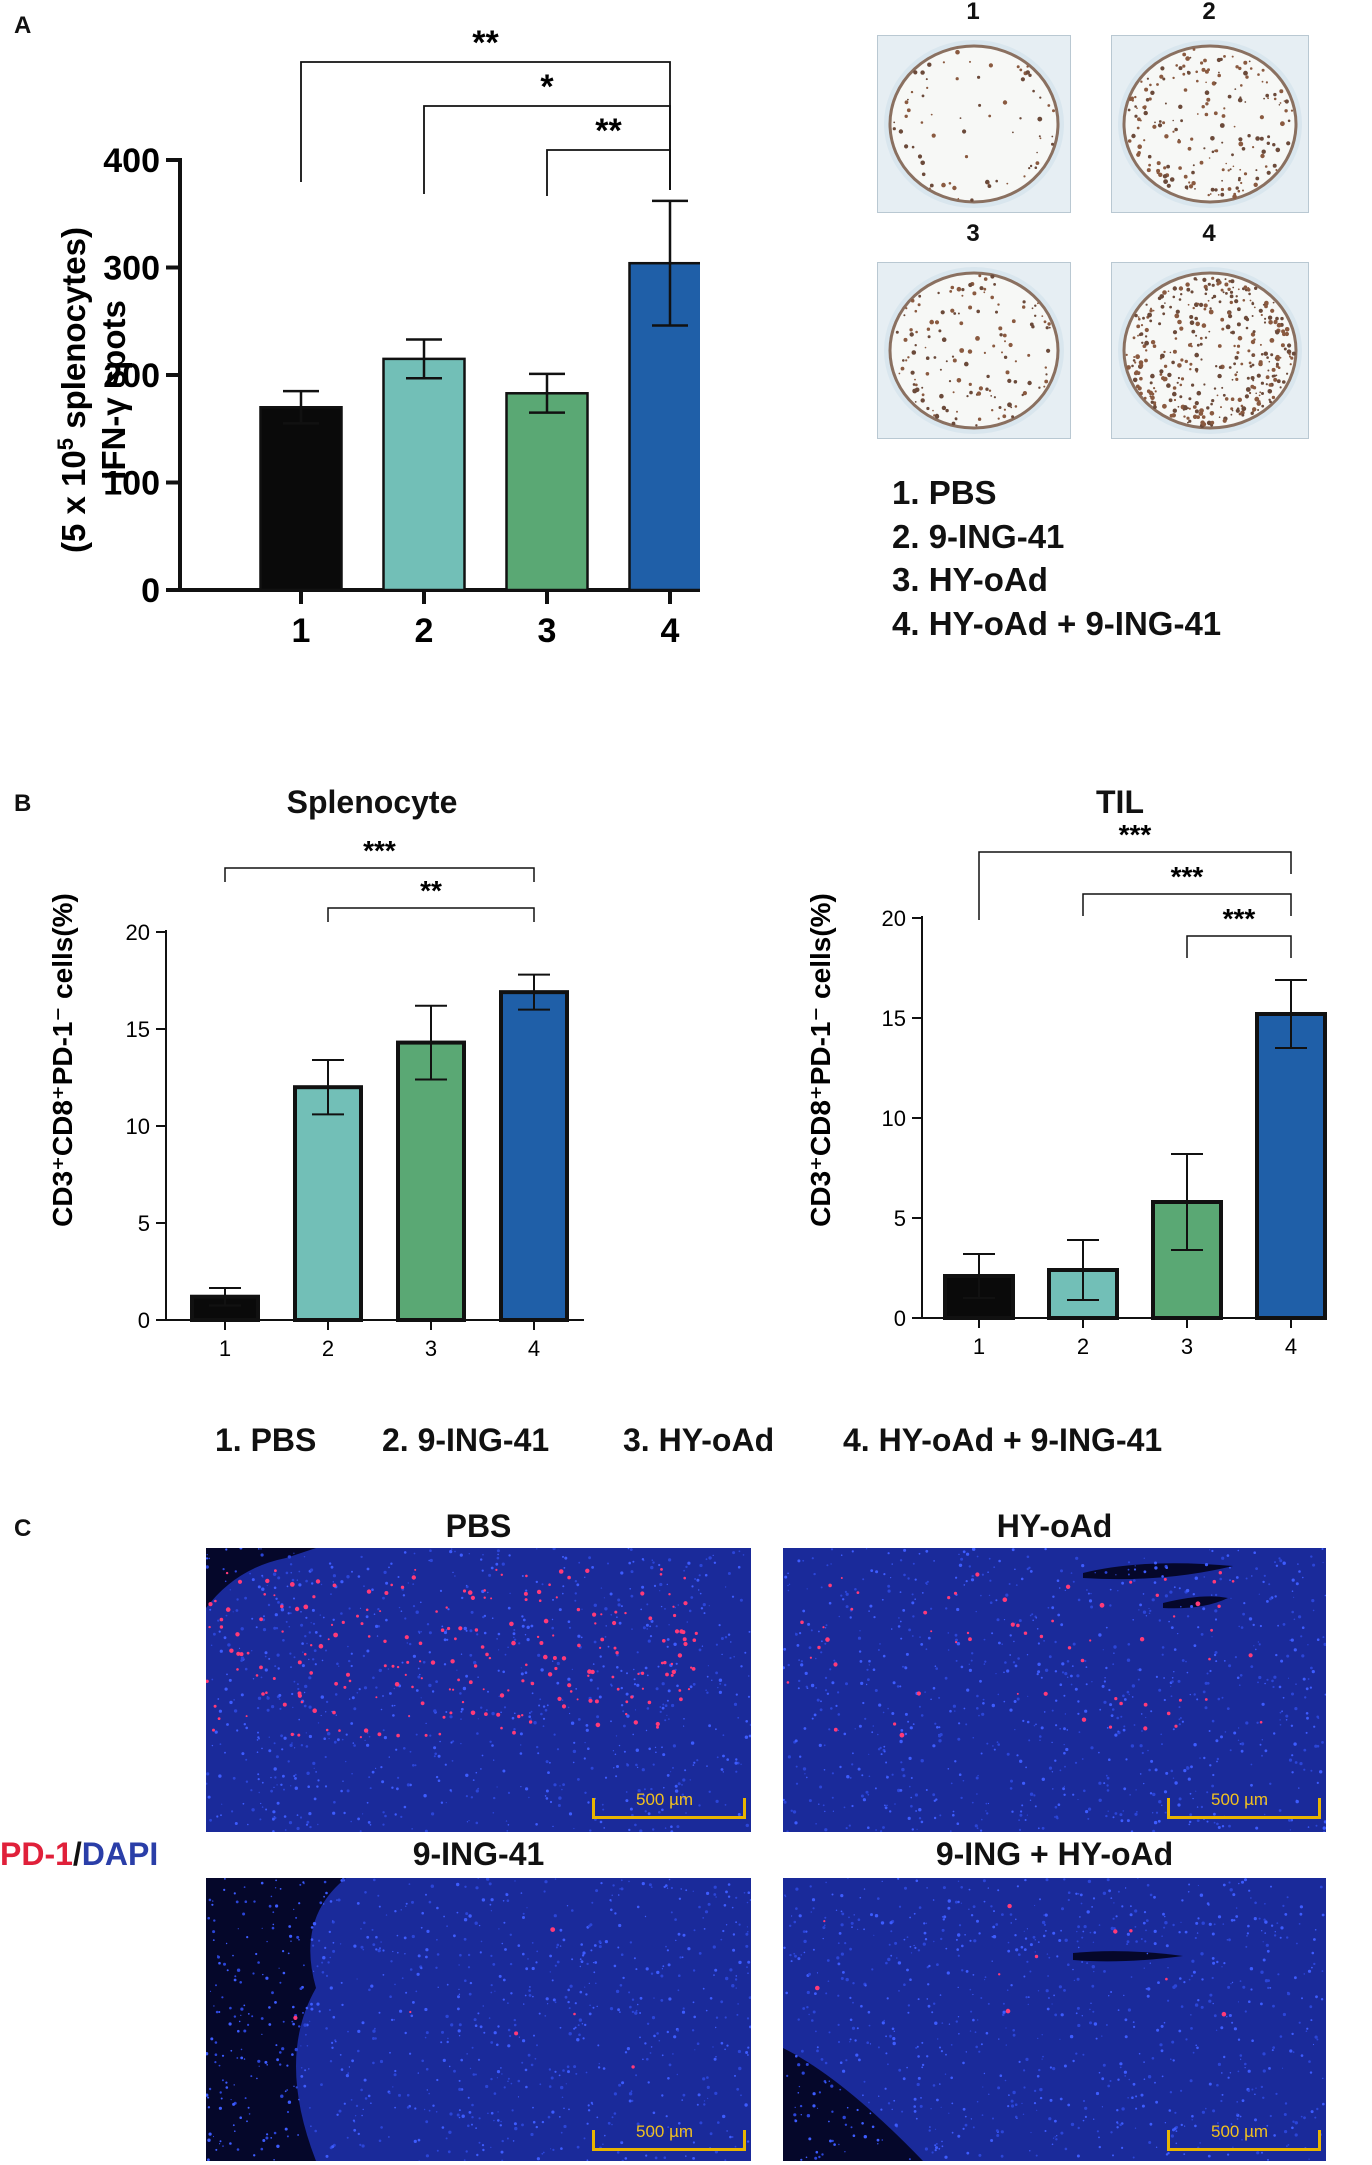 The width and height of the screenshot is (1372, 2165). Describe the element at coordinates (478, 2019) in the screenshot. I see `micrograph-9-ing-41-image` at that location.